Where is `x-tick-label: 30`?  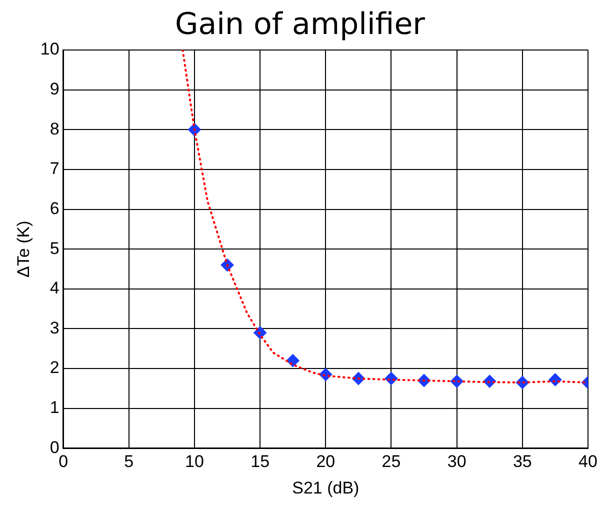
x-tick-label: 30 is located at coordinates (456, 462).